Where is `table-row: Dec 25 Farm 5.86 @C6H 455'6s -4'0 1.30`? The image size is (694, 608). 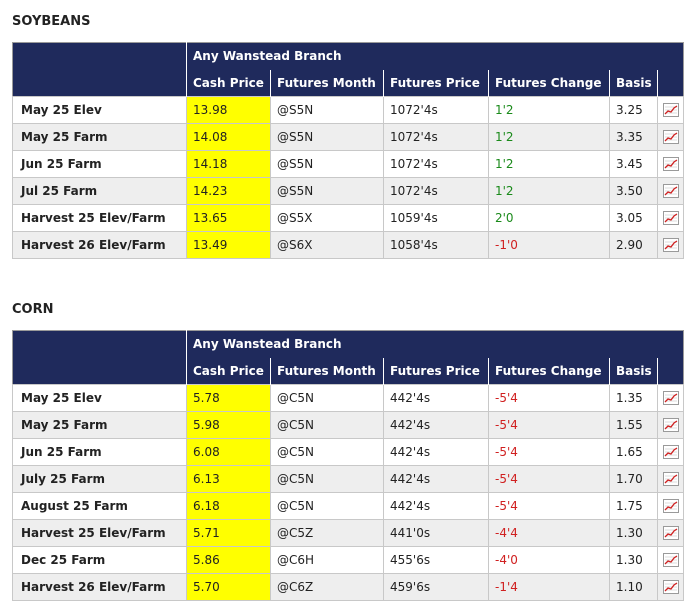
table-row: Dec 25 Farm 5.86 @C6H 455'6s -4'0 1.30 is located at coordinates (348, 560).